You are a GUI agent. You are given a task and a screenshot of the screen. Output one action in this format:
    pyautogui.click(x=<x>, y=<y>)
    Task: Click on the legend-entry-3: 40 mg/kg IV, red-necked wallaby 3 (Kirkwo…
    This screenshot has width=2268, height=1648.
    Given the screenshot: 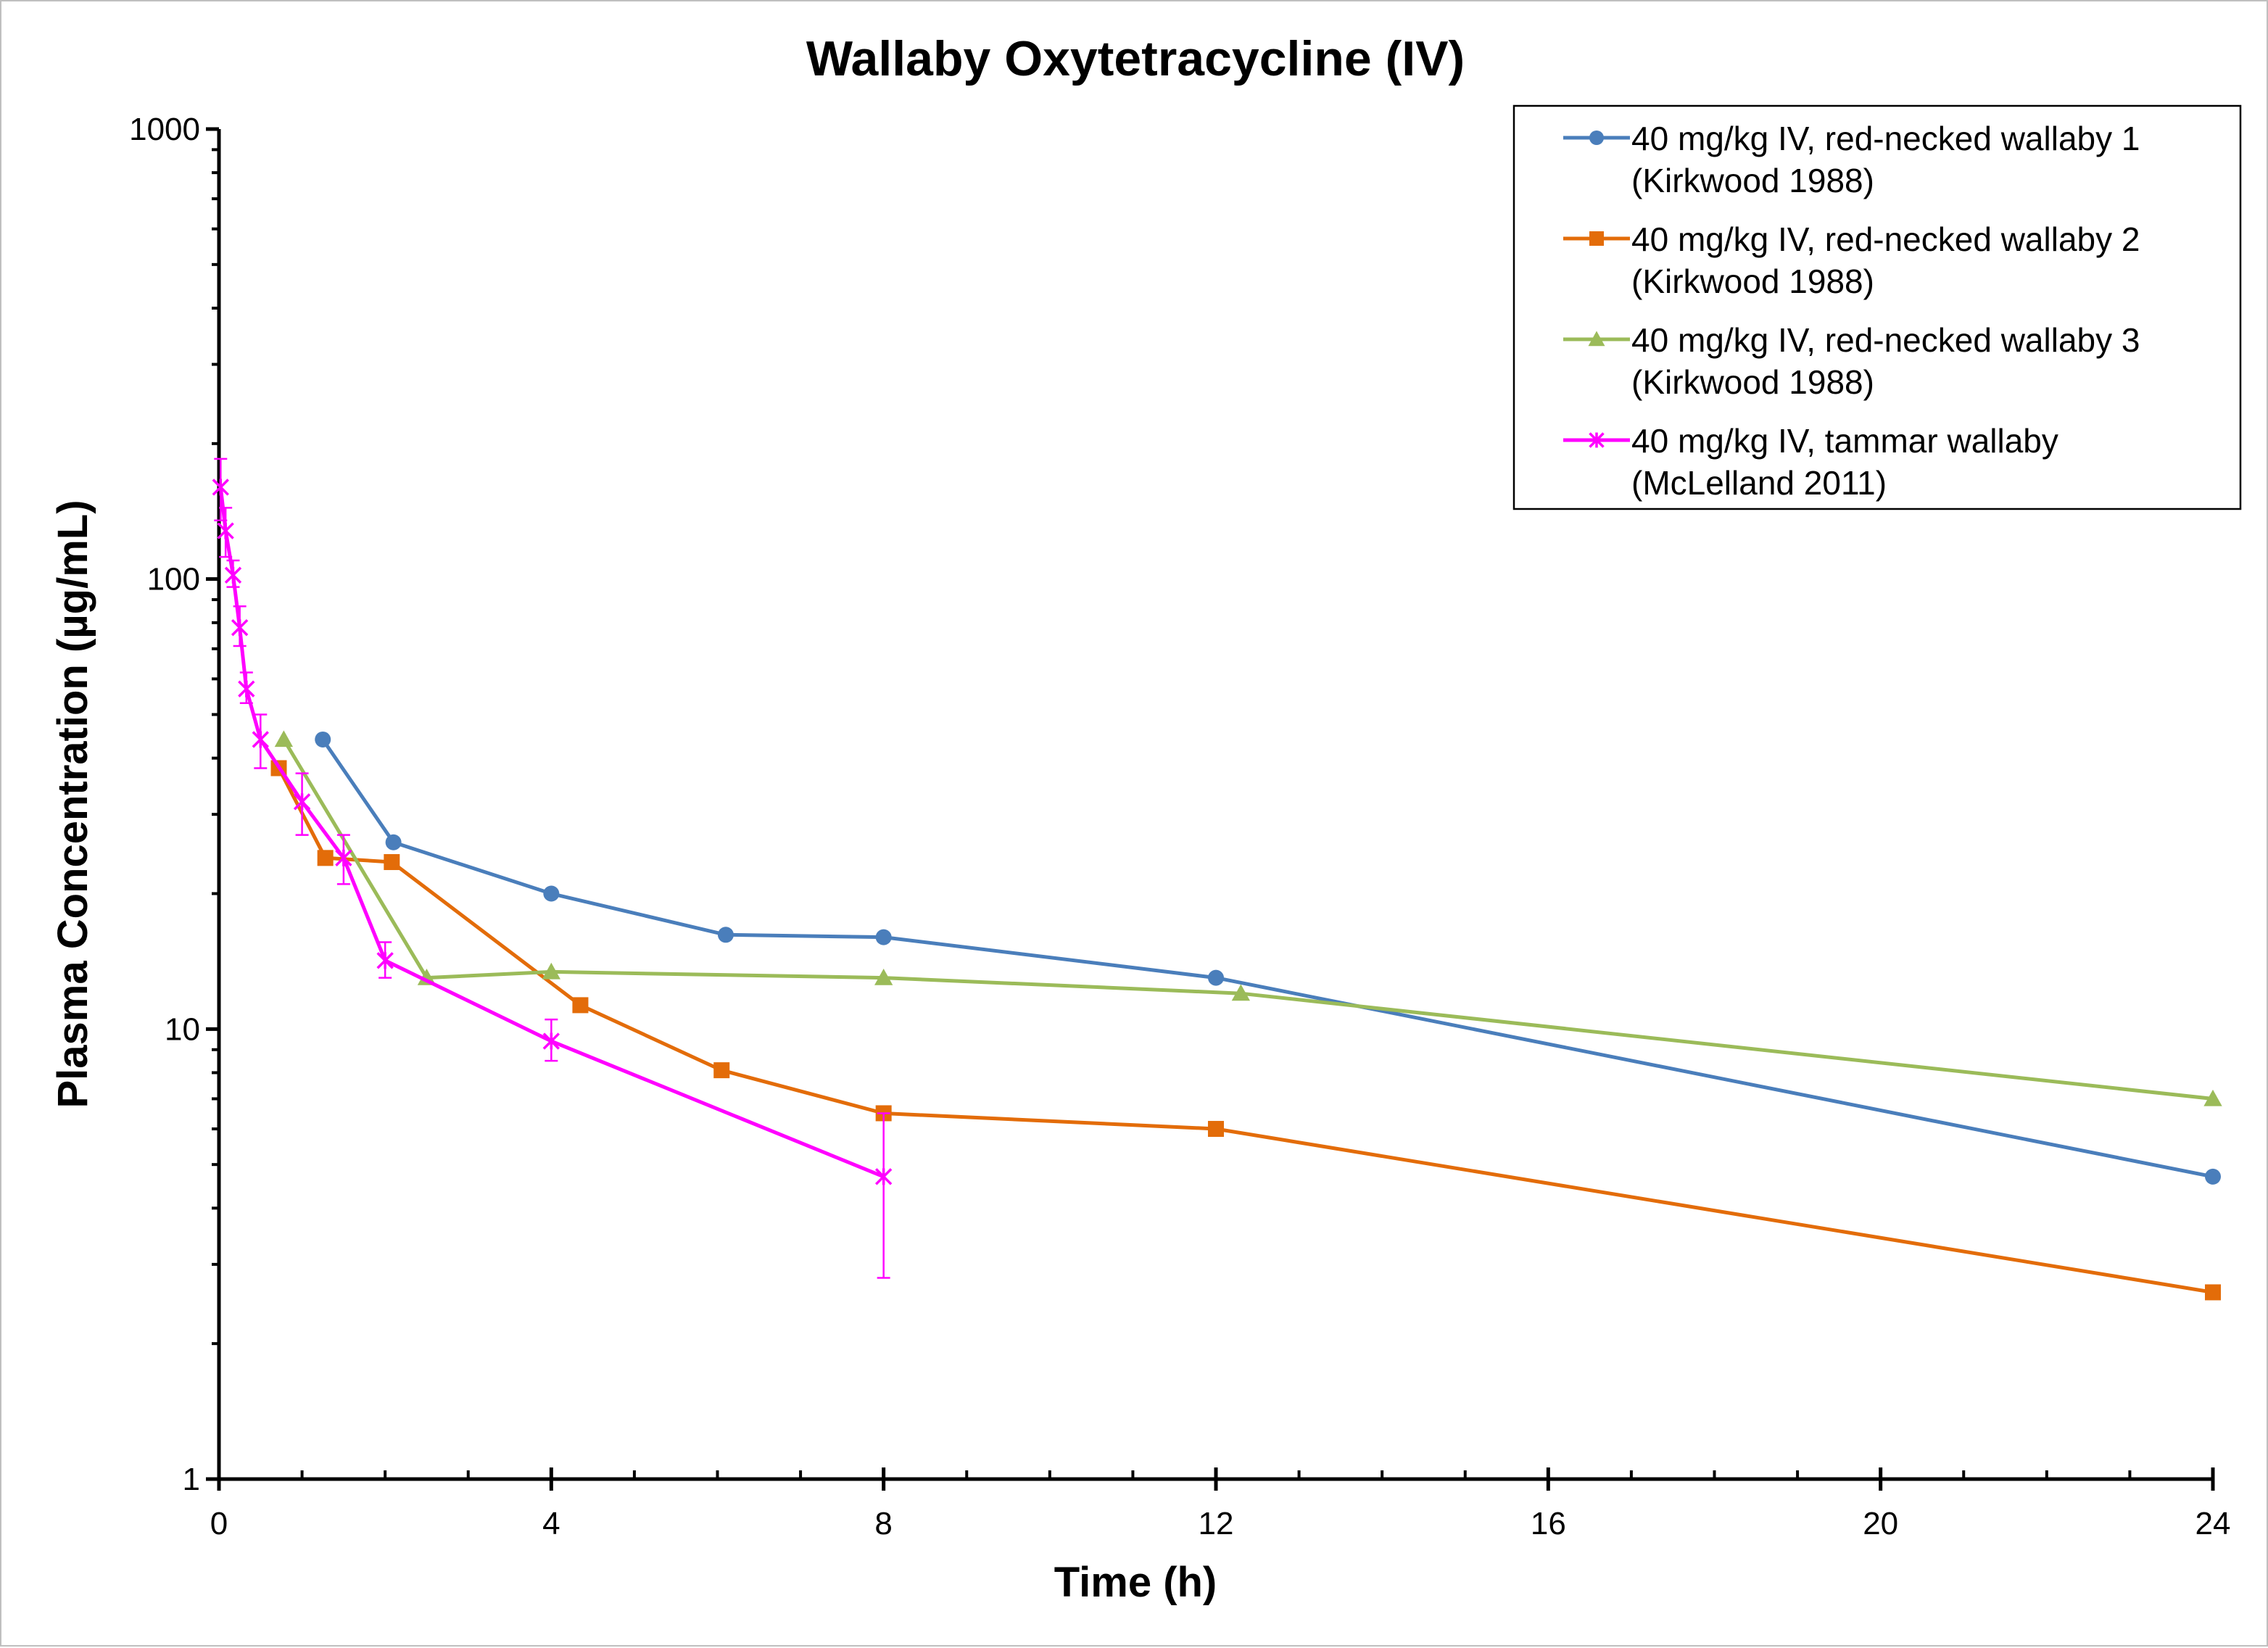 What is the action you would take?
    pyautogui.click(x=1852, y=361)
    